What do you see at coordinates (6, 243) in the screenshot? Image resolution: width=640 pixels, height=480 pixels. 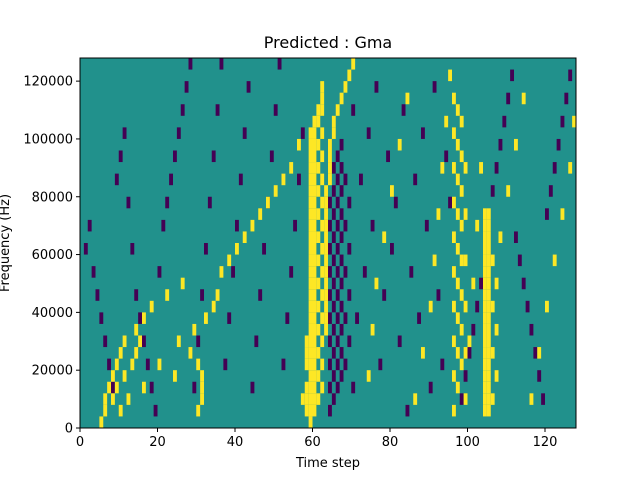 I see `y-axis-label: Frequency (Hz)` at bounding box center [6, 243].